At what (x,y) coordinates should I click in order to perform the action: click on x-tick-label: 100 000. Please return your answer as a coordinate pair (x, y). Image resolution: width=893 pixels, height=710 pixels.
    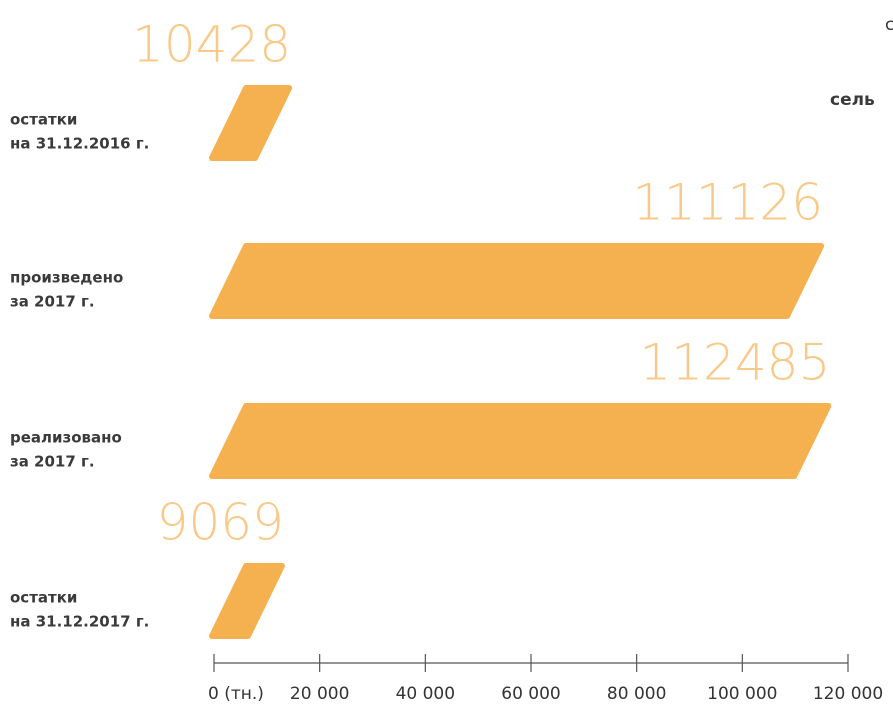
    Looking at the image, I should click on (742, 694).